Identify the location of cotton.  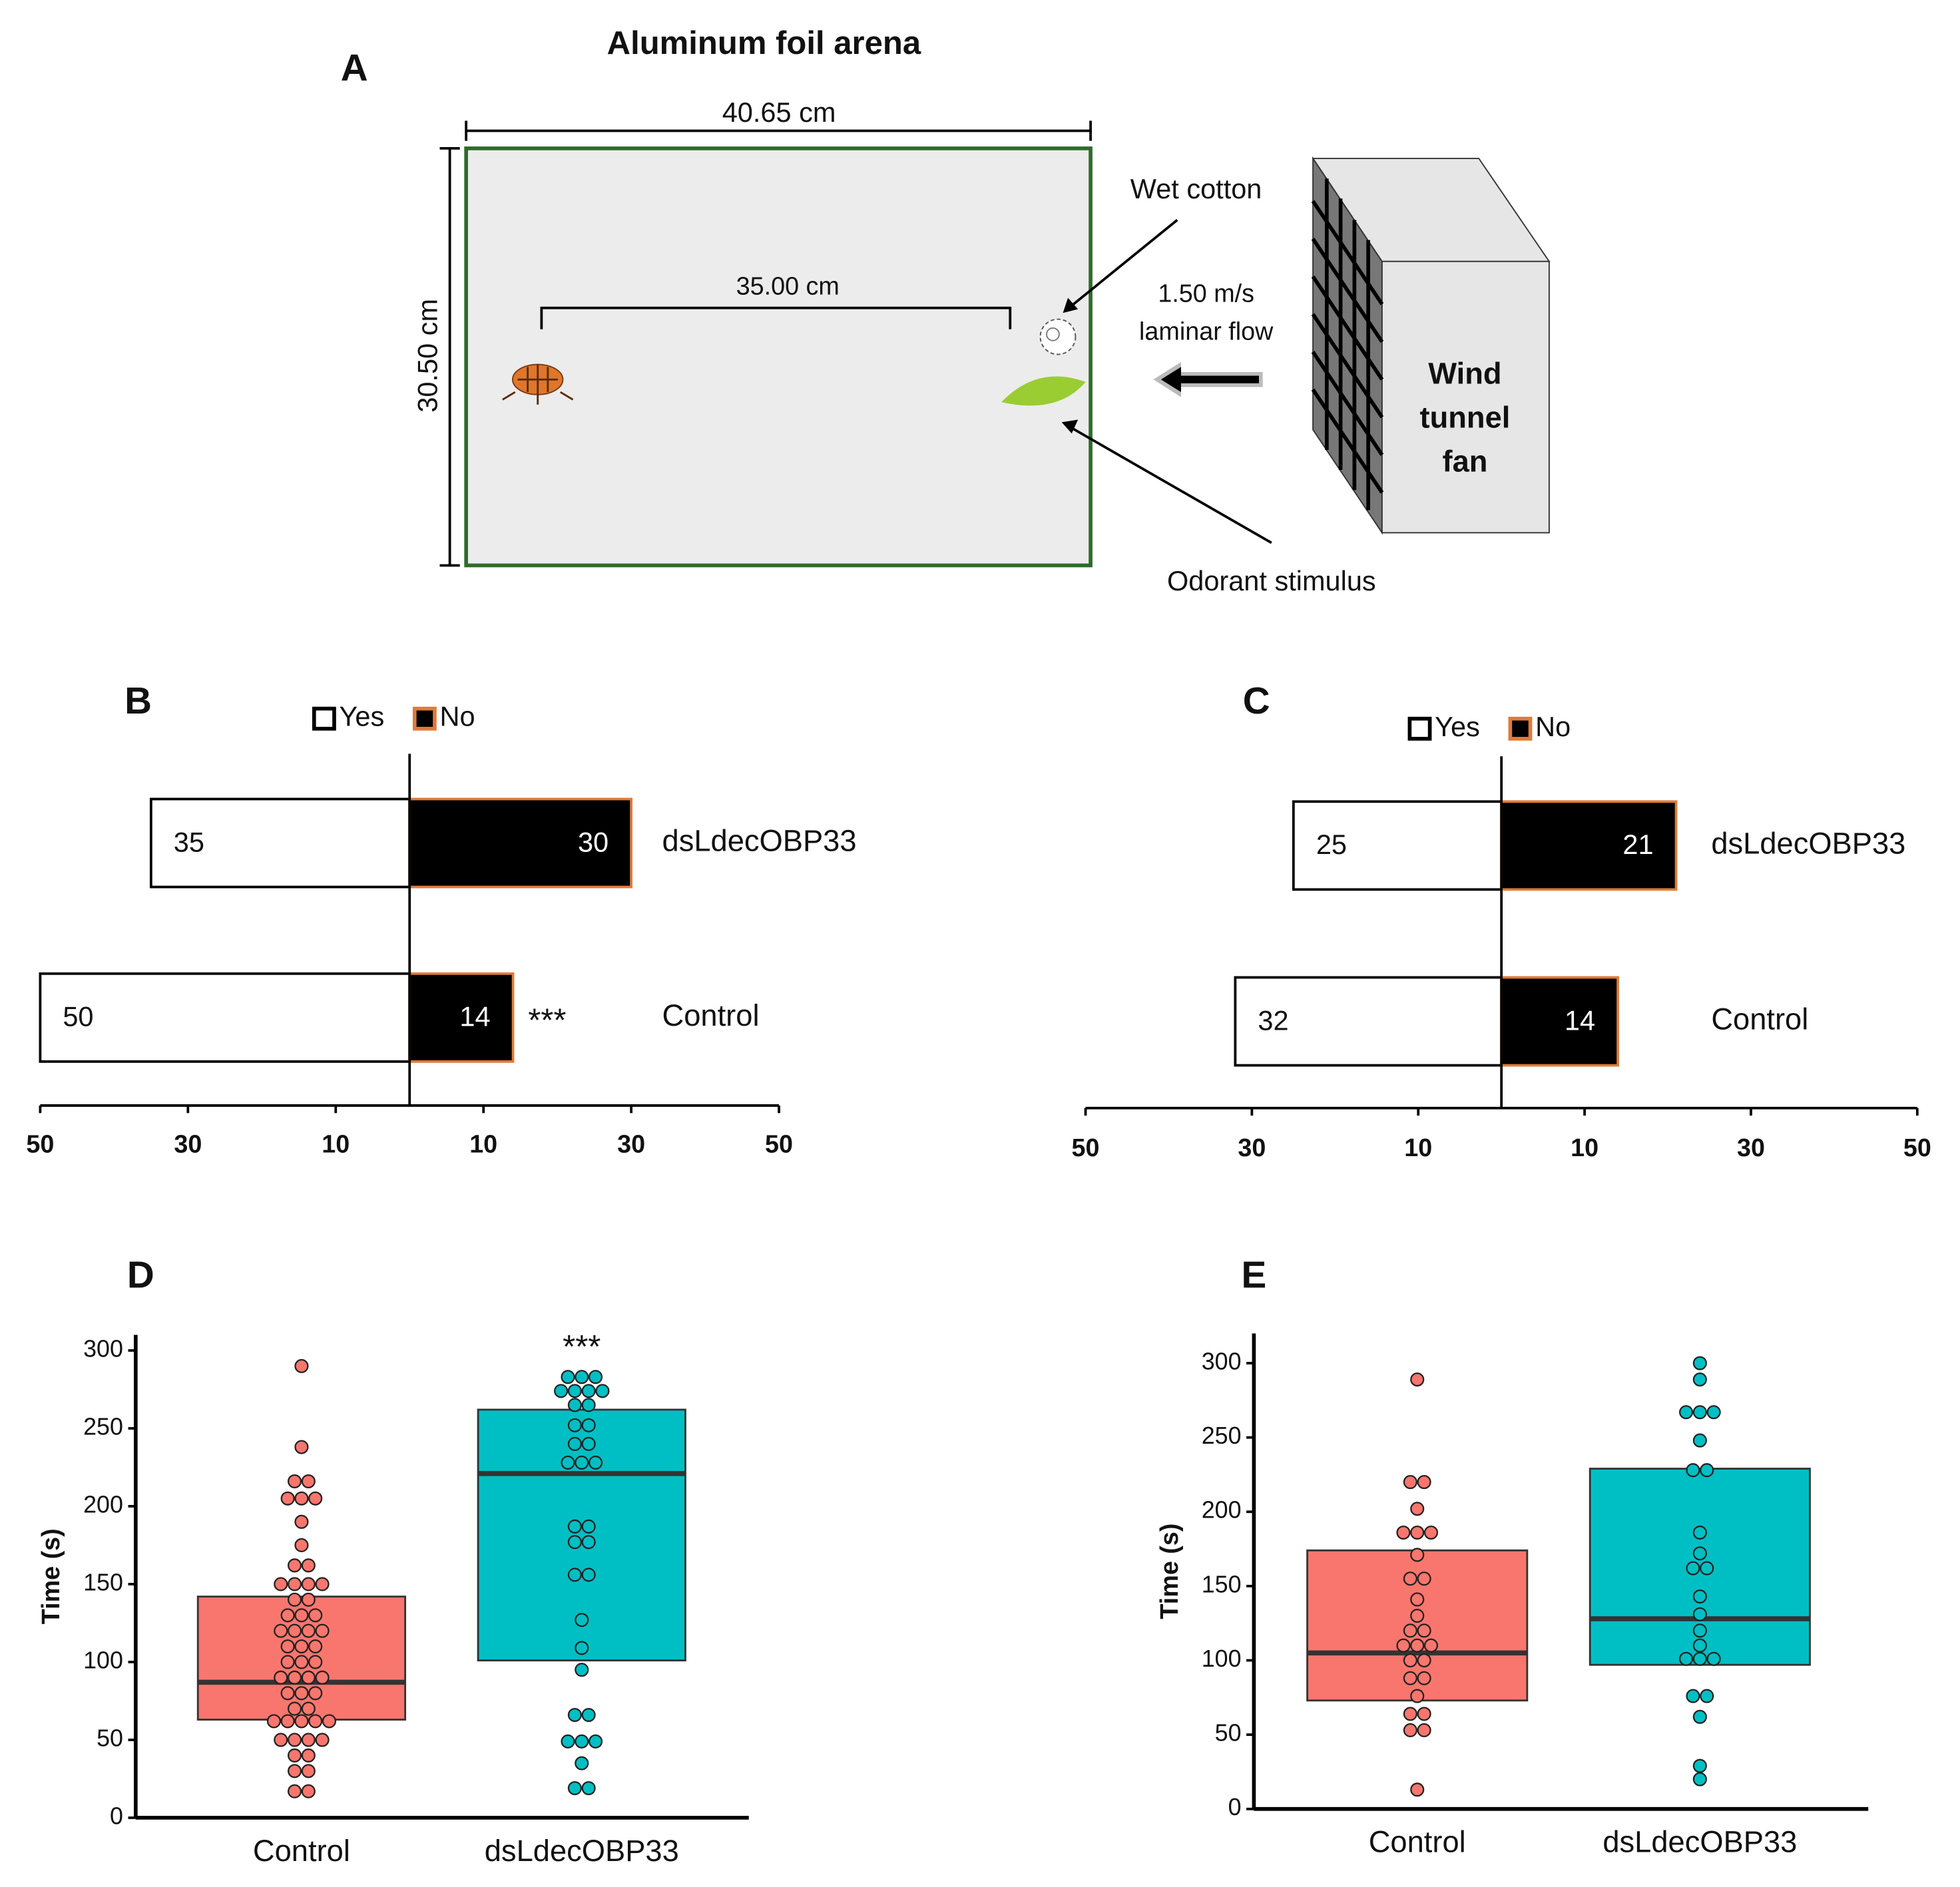
(1058, 336).